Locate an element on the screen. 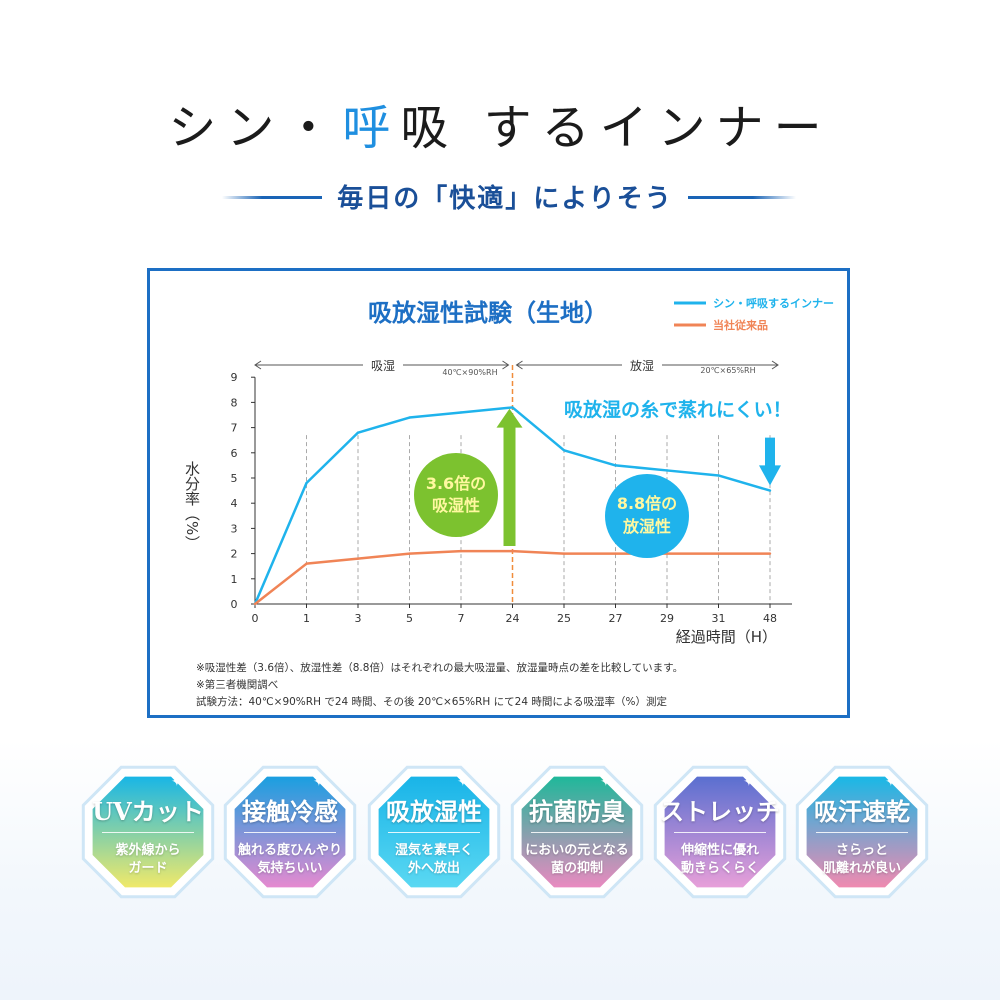 The width and height of the screenshot is (1000, 1000). x-tick-label-4: 7 is located at coordinates (461, 618).